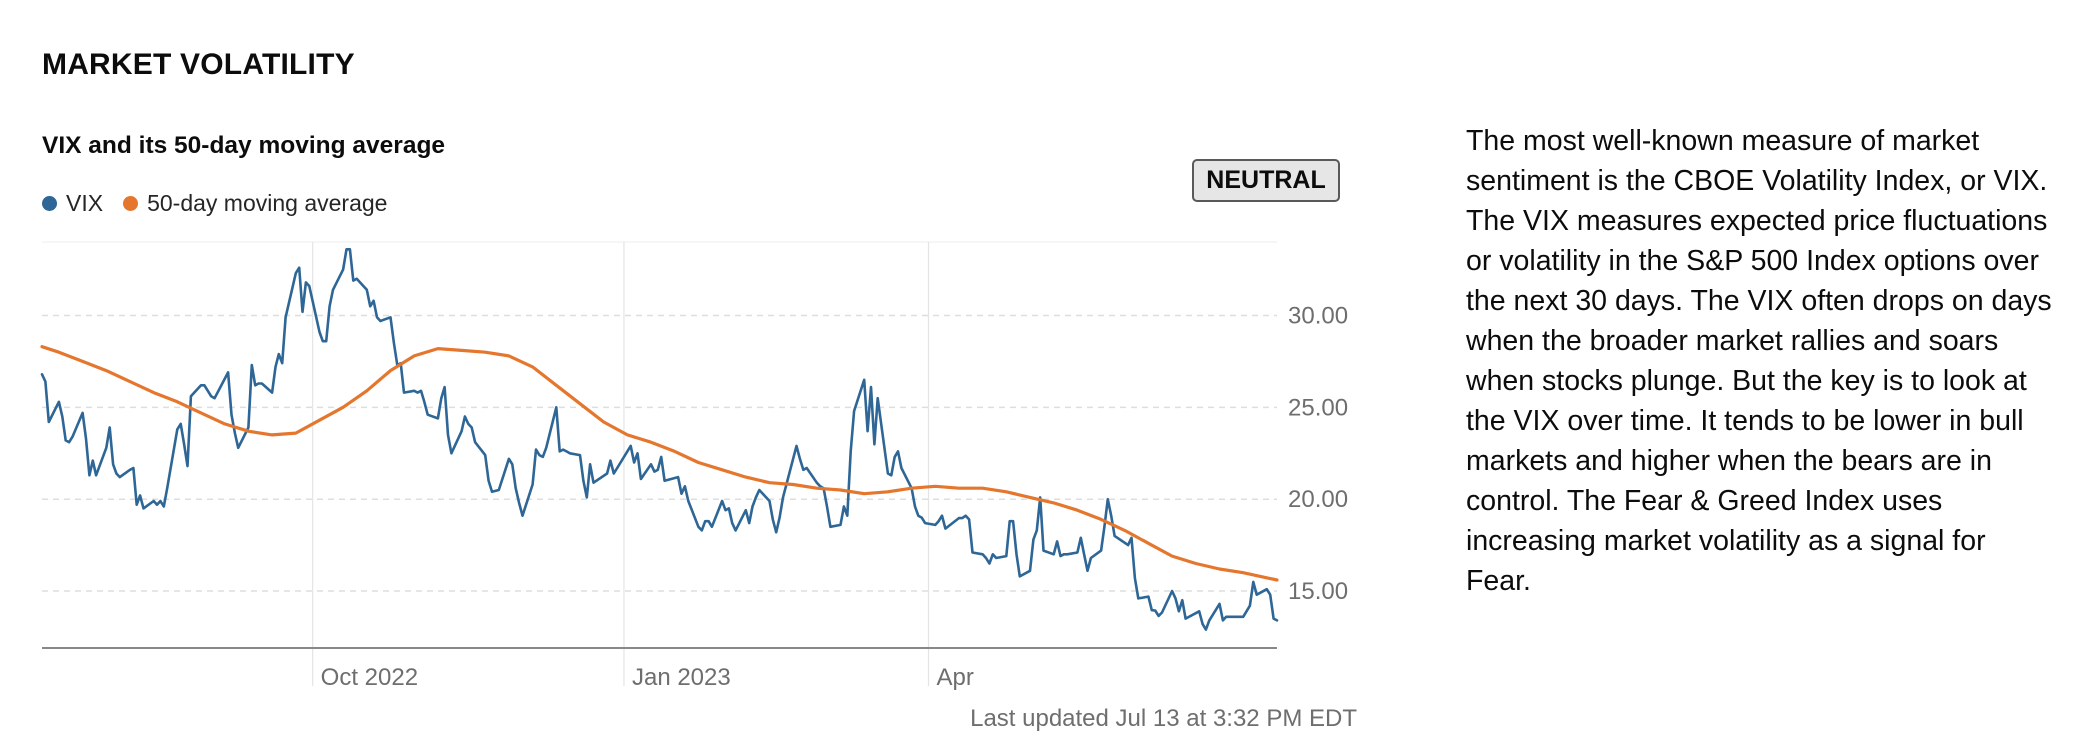 This screenshot has height=744, width=2074. What do you see at coordinates (85, 203) in the screenshot?
I see `legend-label-vix: VIX` at bounding box center [85, 203].